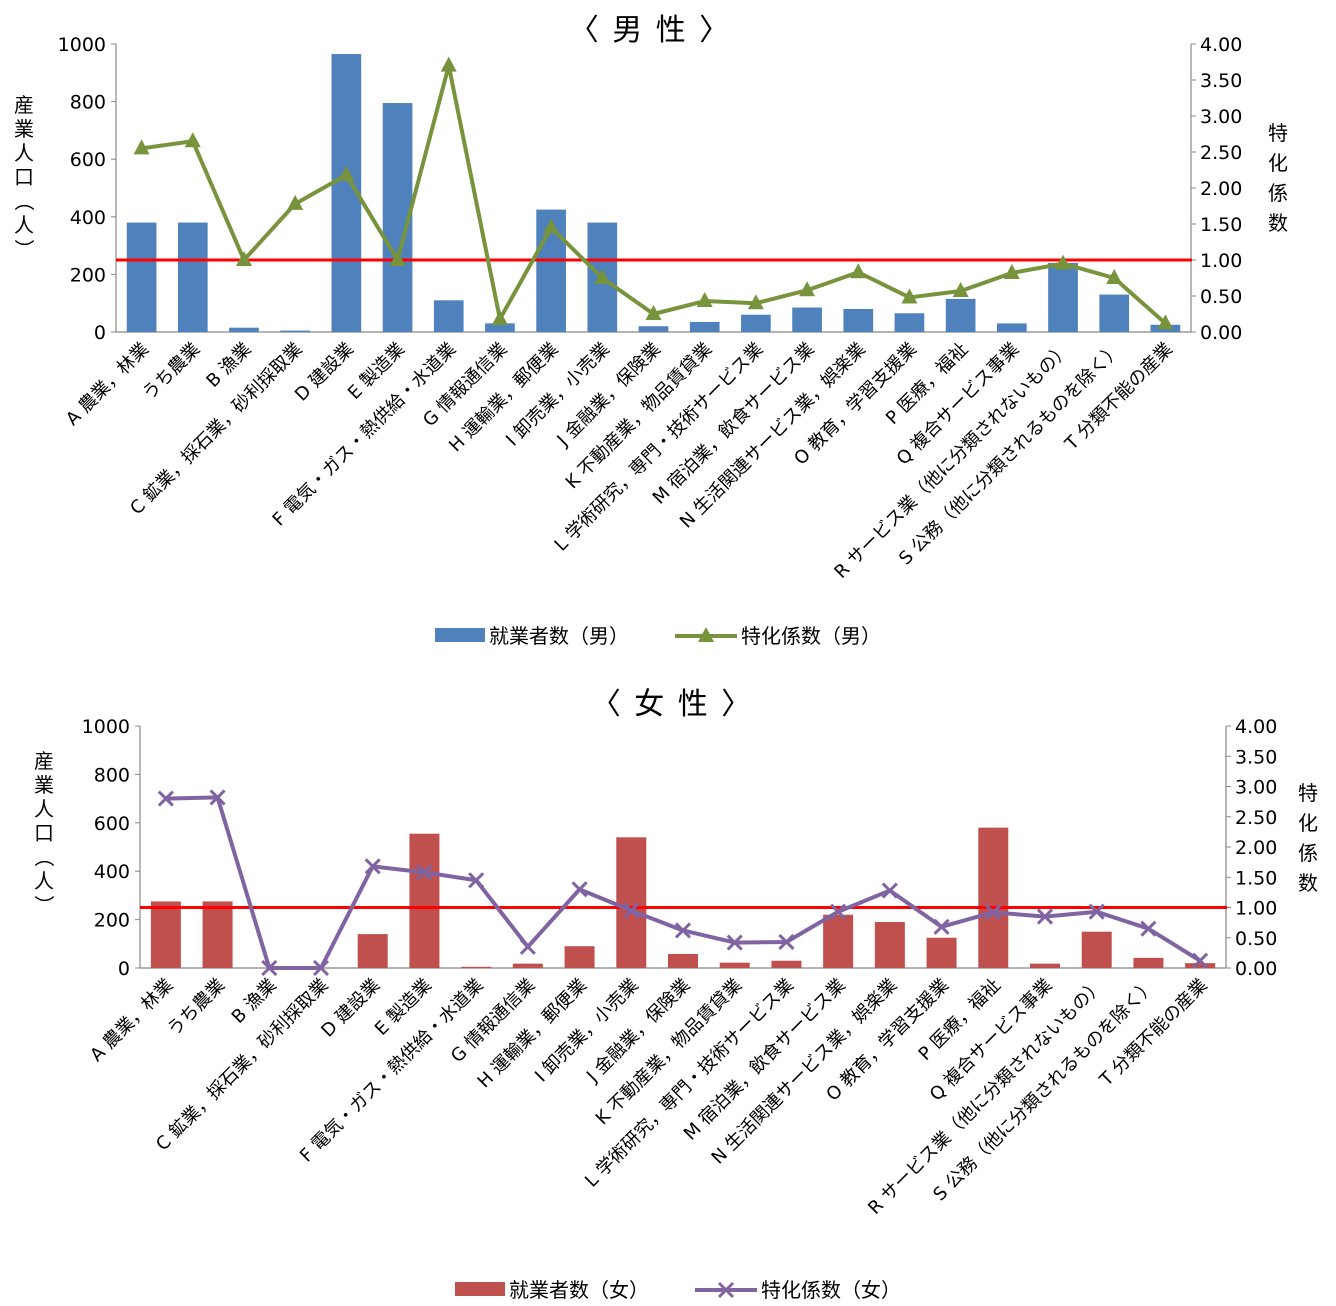 The width and height of the screenshot is (1336, 1306). What do you see at coordinates (24, 249) in the screenshot?
I see `y-axis-label-char: ）` at bounding box center [24, 249].